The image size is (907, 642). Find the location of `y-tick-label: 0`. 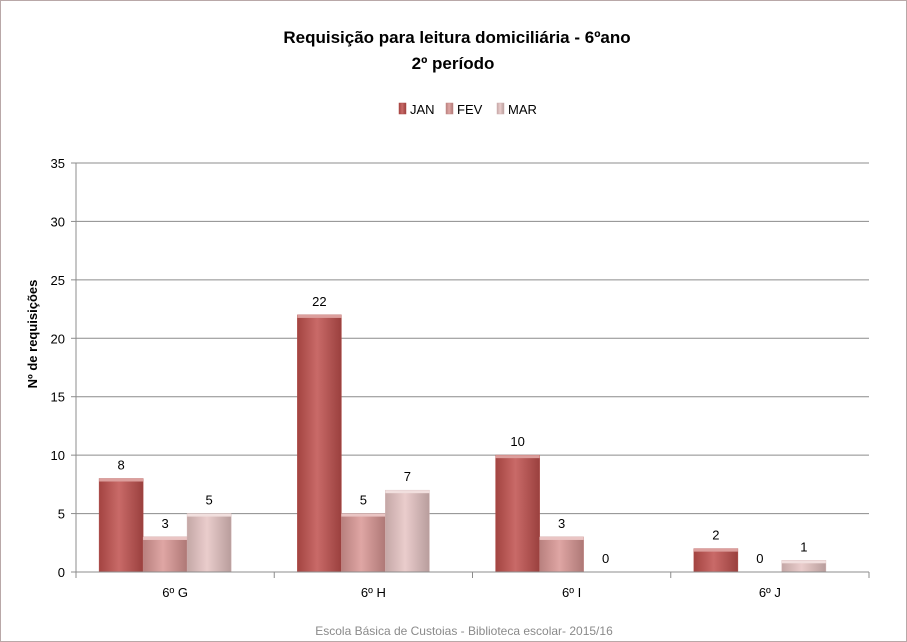

y-tick-label: 0 is located at coordinates (61, 572).